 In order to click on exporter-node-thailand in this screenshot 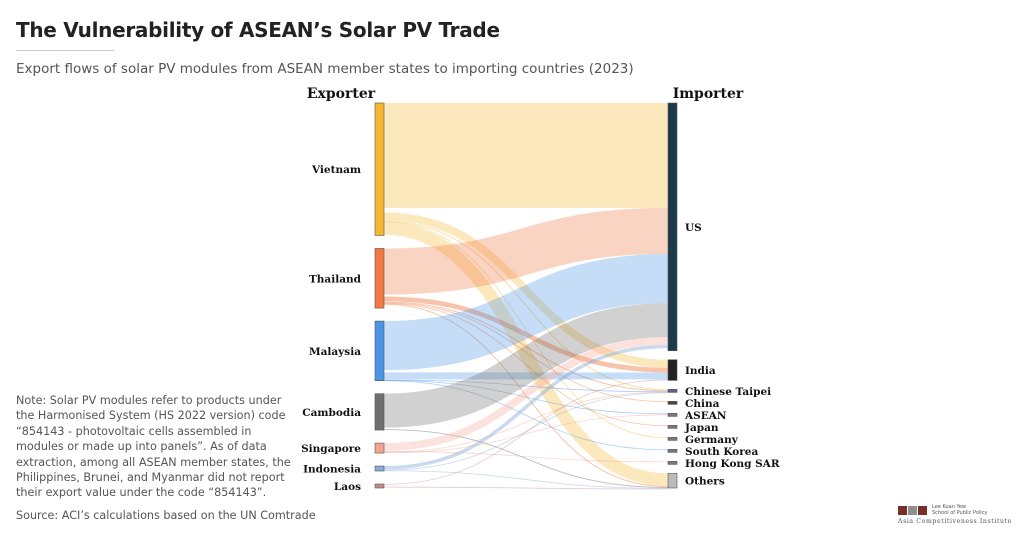, I will do `click(379, 278)`.